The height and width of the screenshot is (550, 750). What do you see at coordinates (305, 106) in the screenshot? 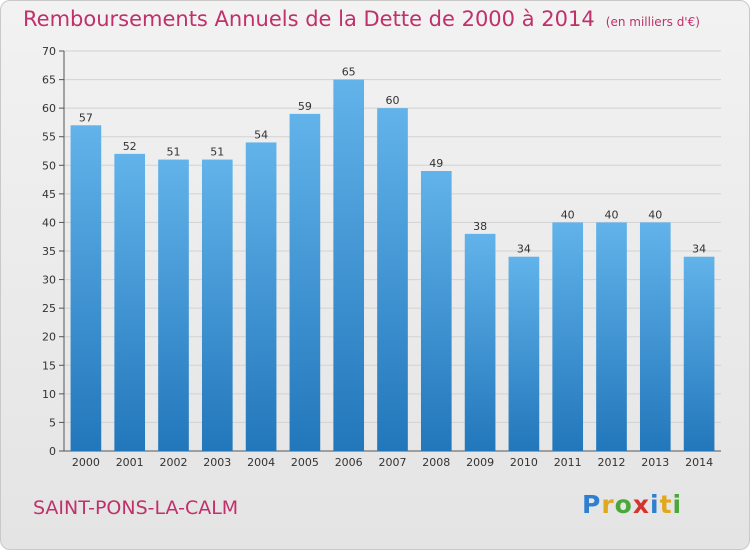
I see `data-label: 59` at bounding box center [305, 106].